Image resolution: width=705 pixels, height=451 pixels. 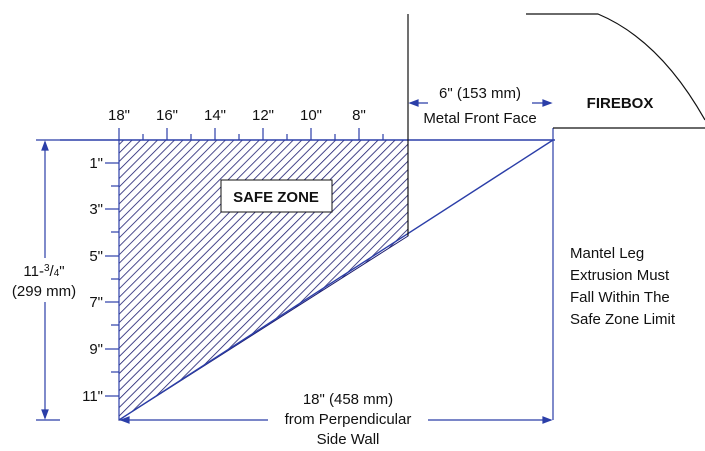 I want to click on top-ruler-label: 18", so click(x=119, y=115).